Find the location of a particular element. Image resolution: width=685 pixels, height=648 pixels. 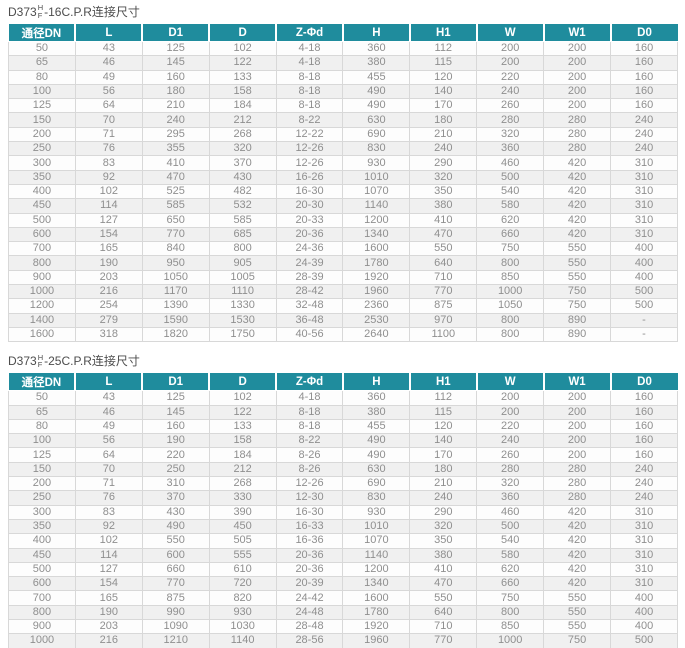

table-cell: 1090 is located at coordinates (175, 626).